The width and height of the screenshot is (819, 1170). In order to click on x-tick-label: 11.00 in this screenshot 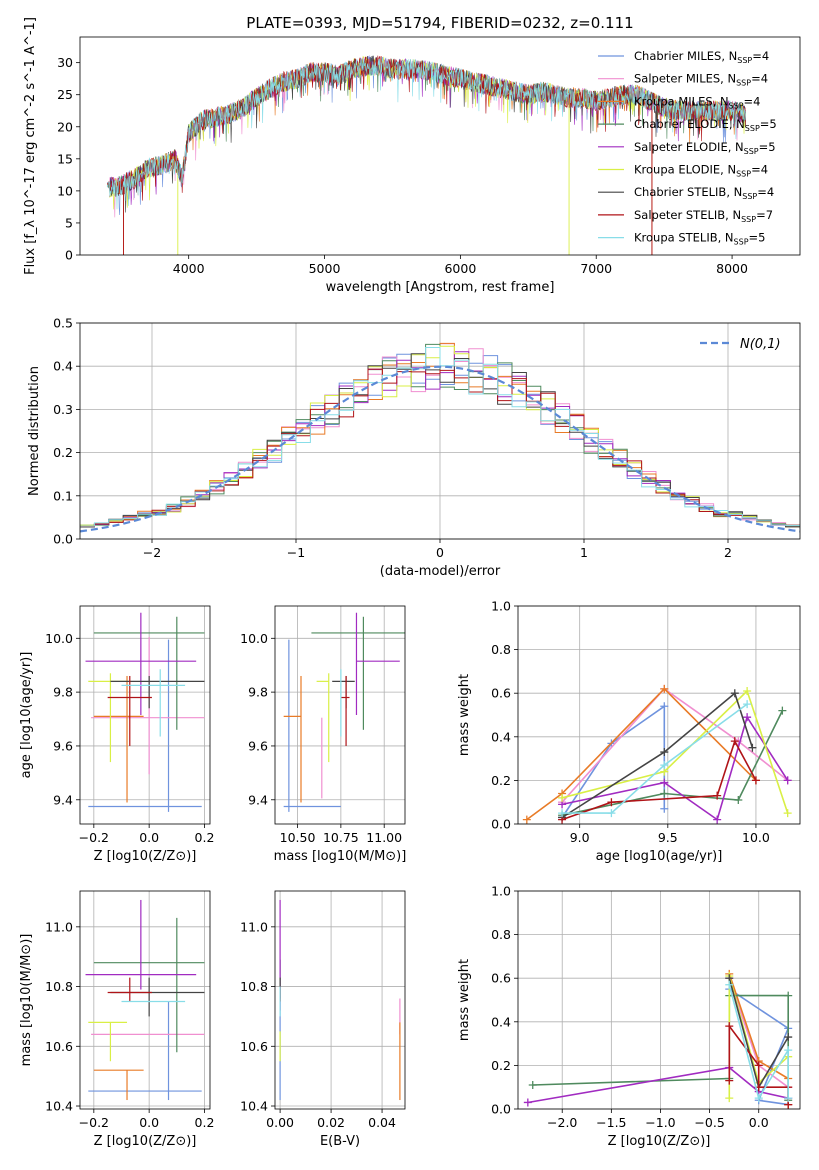, I will do `click(384, 837)`.